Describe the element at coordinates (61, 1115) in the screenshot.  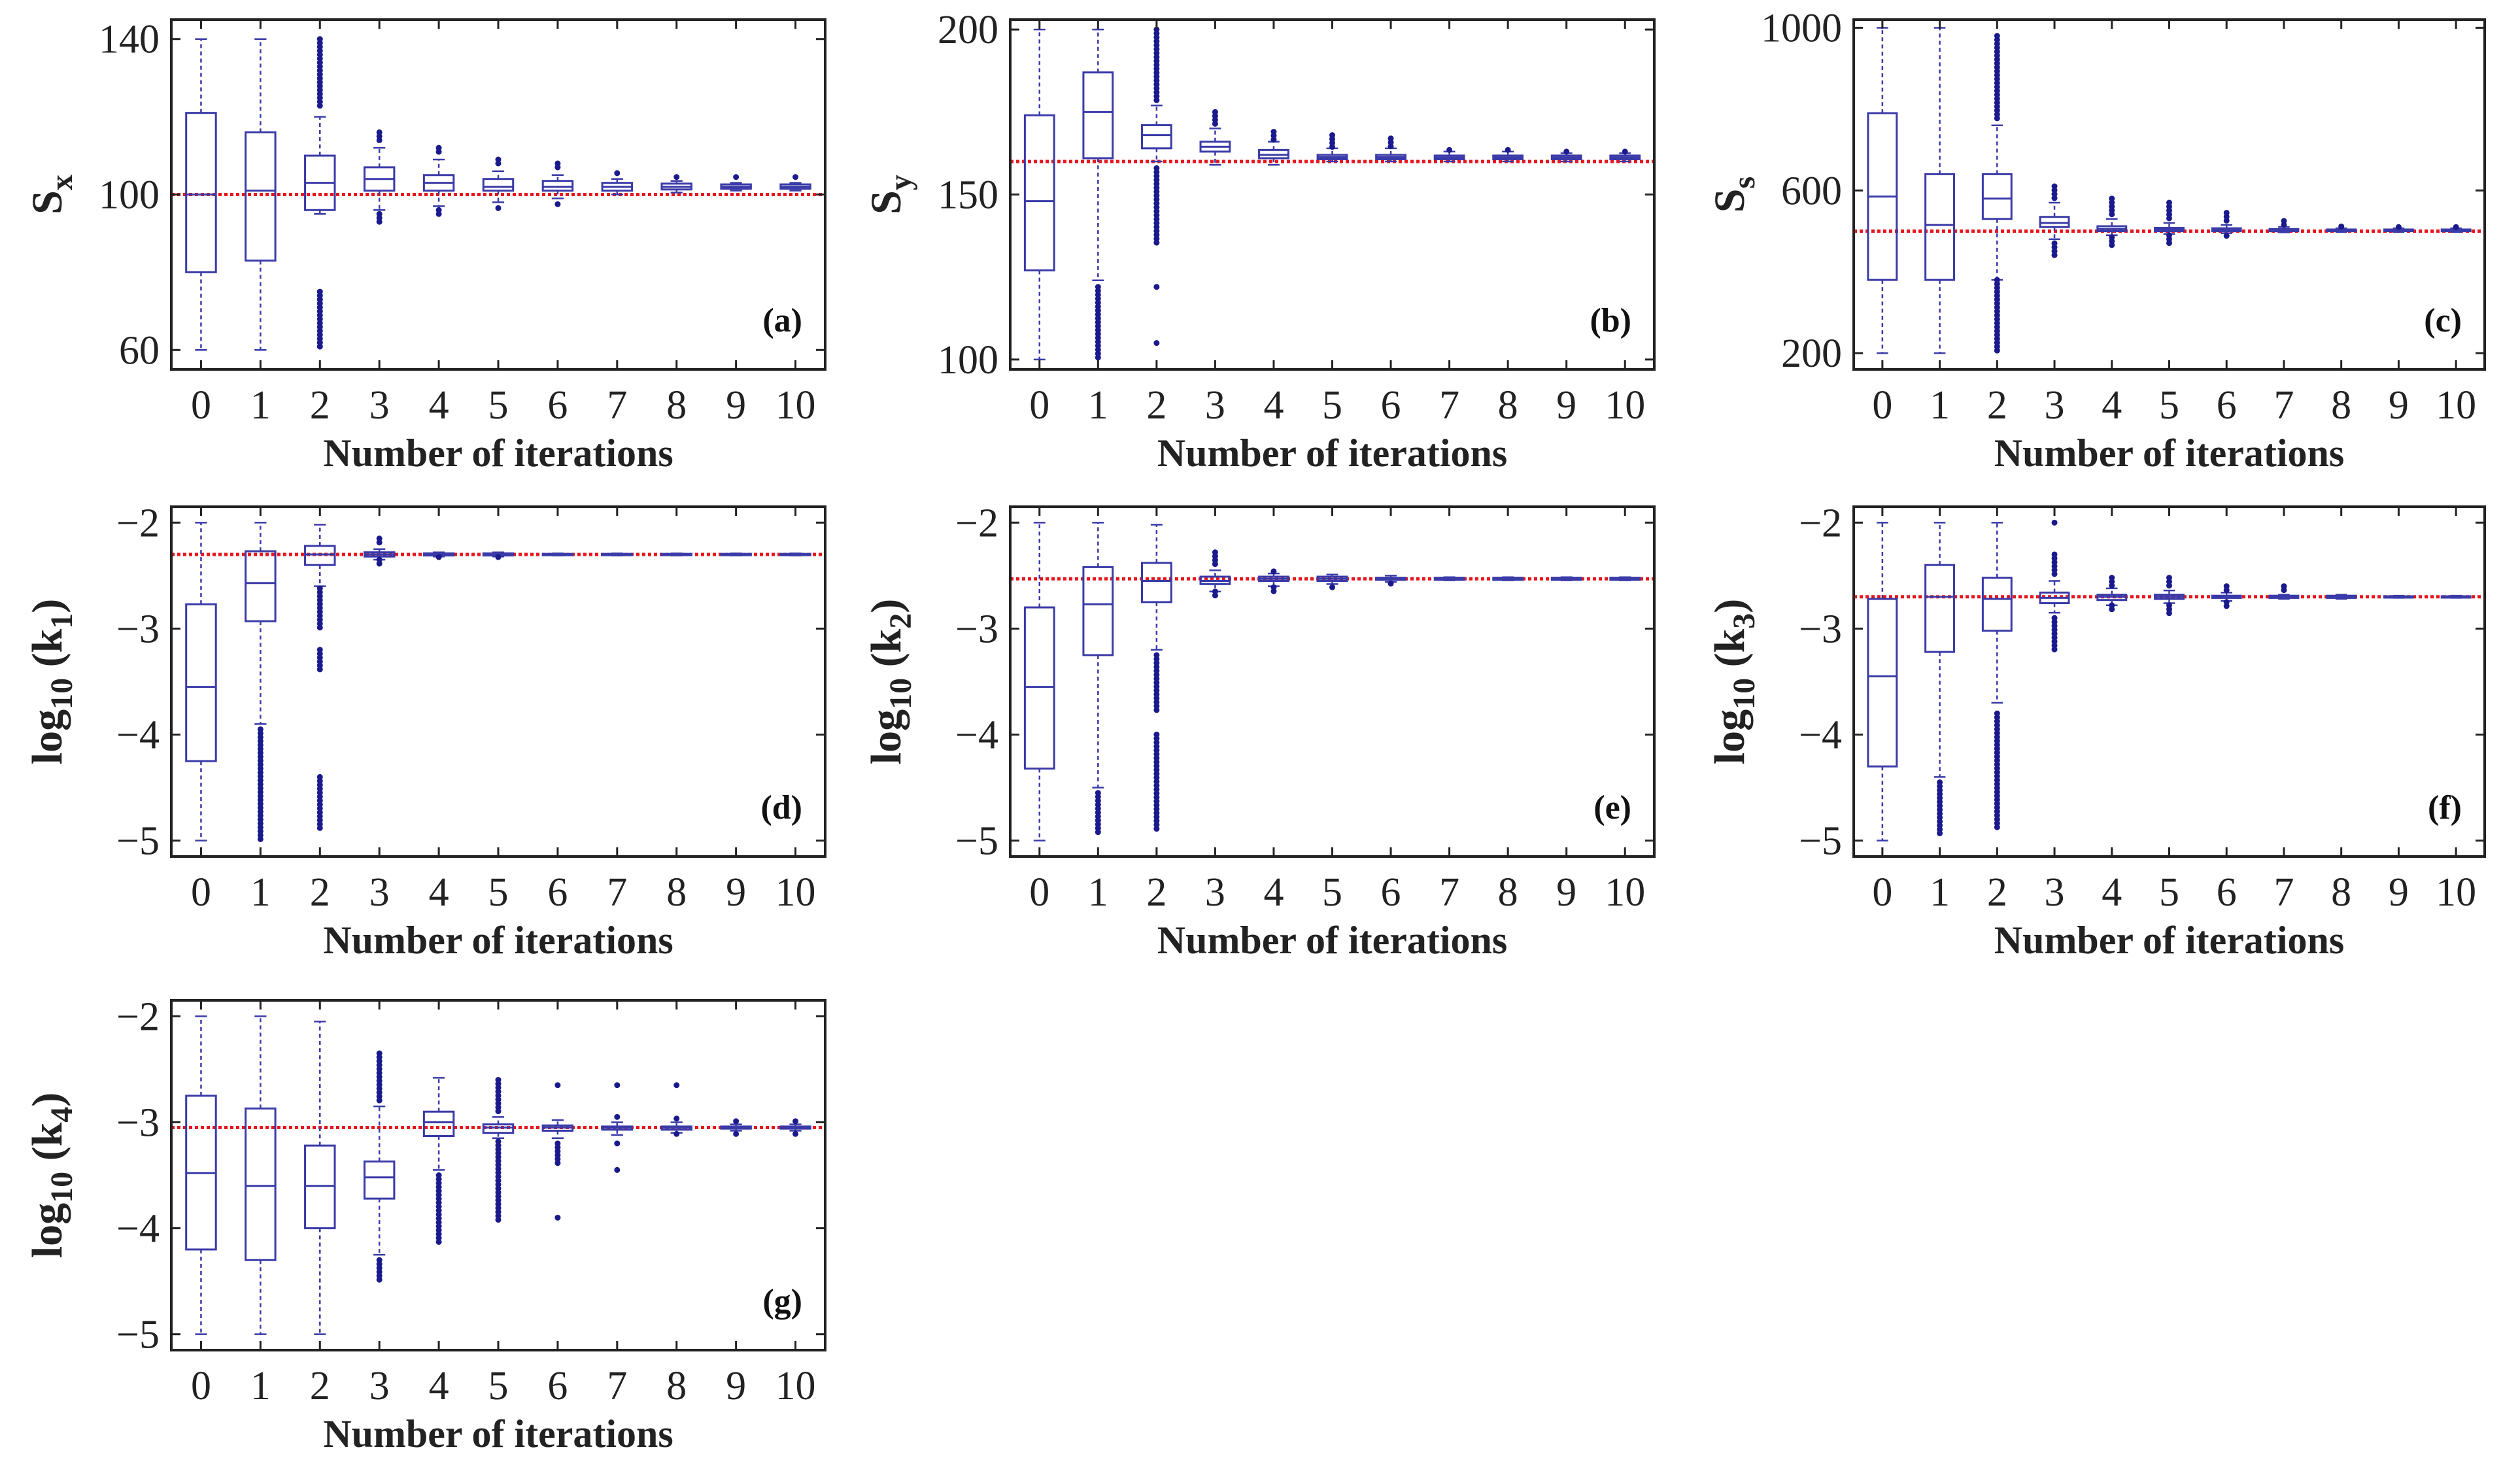
I see `y-axis-title-part: 4` at that location.